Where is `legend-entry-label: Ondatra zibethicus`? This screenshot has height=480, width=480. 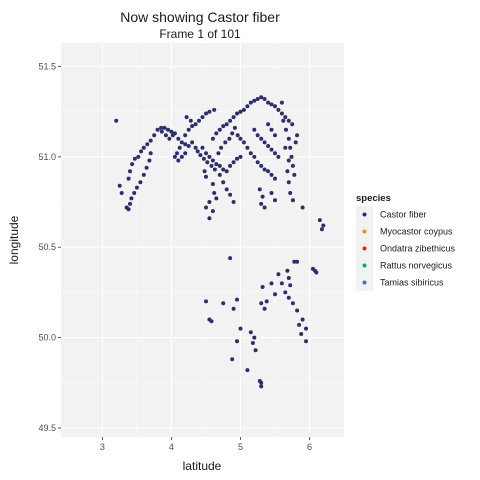
legend-entry-label: Ondatra zibethicus is located at coordinates (418, 249).